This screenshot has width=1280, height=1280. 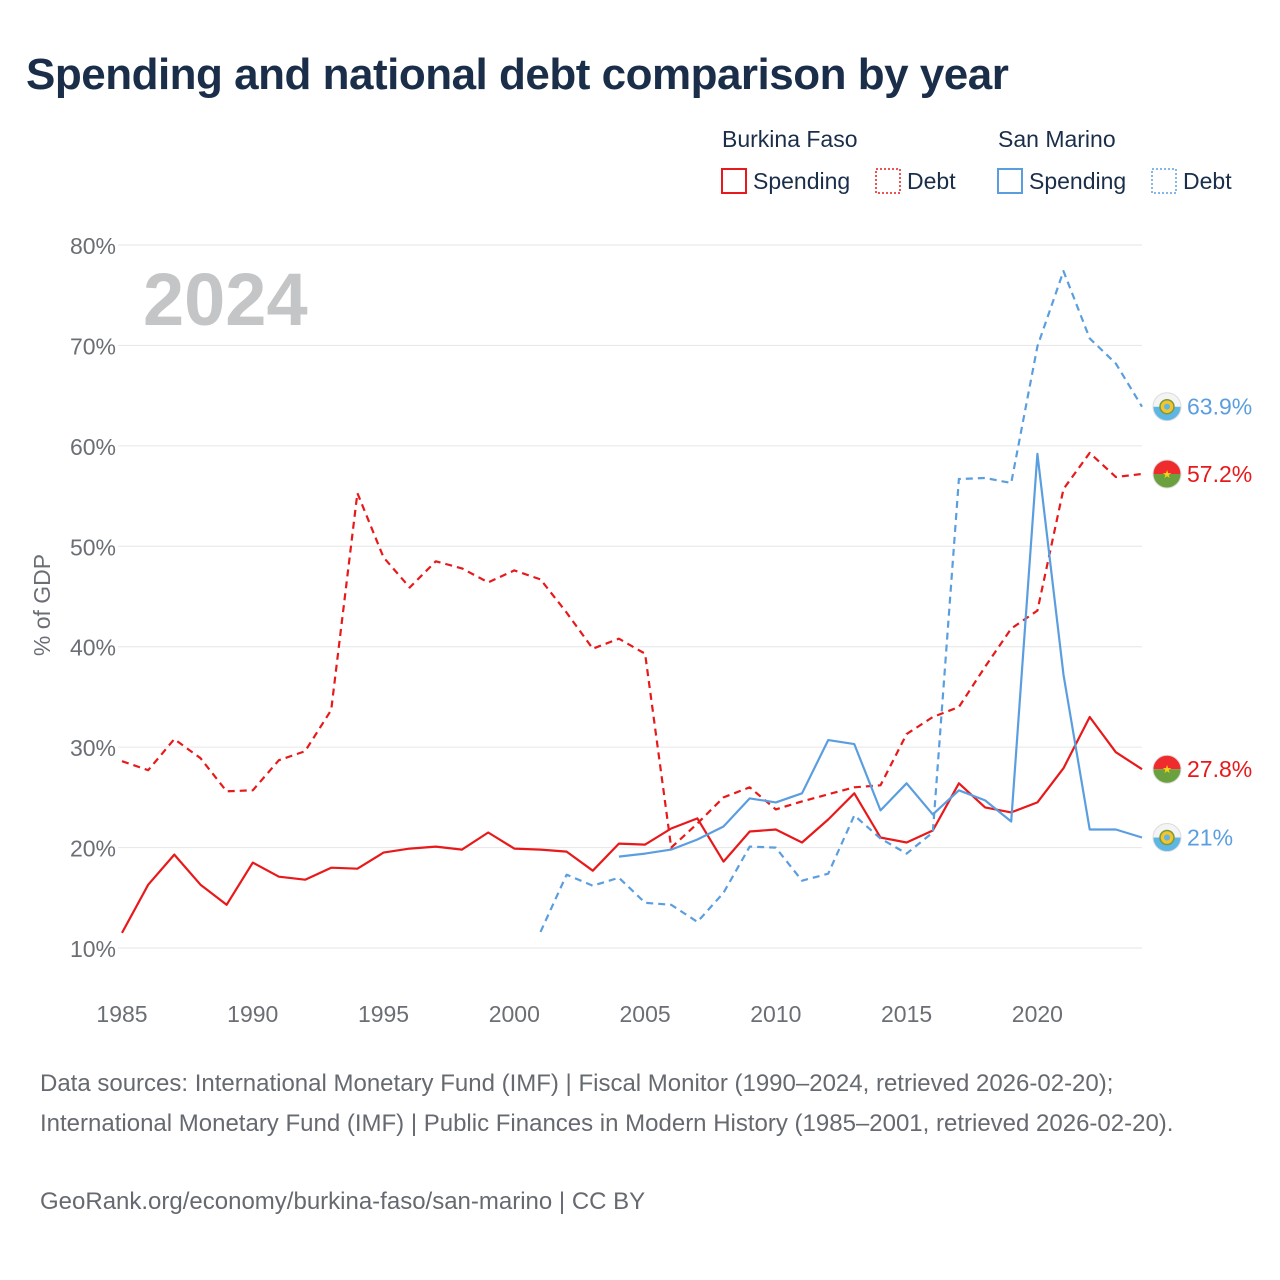 I want to click on end-markers: ★ 27.8% ★ 57.2% 21% 63.9%, so click(x=1202, y=622).